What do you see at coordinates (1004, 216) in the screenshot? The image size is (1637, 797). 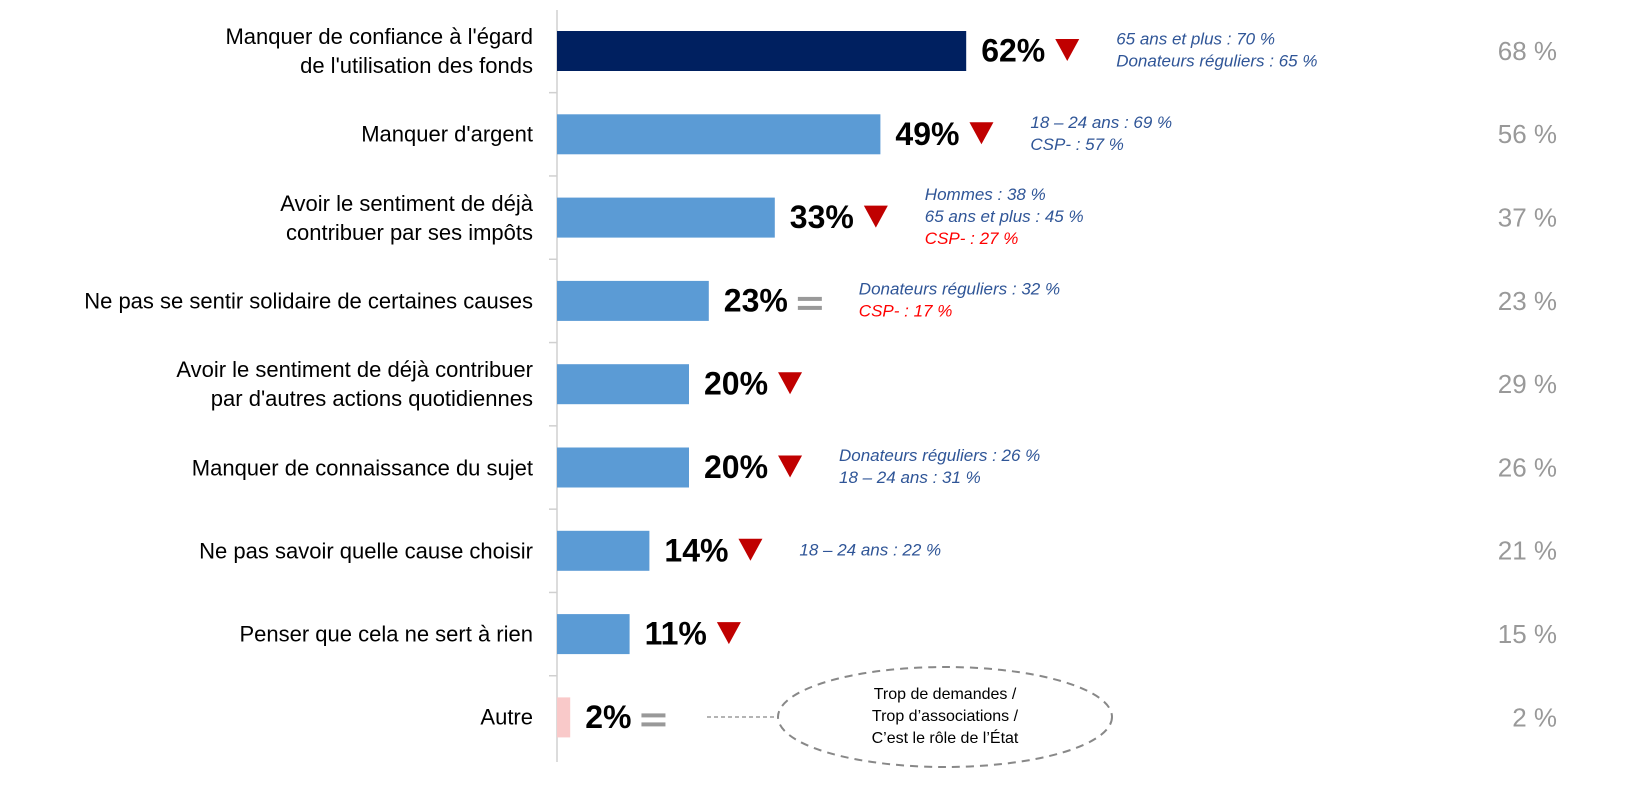 I see `annotation: 65 ans et plus : 45 %` at bounding box center [1004, 216].